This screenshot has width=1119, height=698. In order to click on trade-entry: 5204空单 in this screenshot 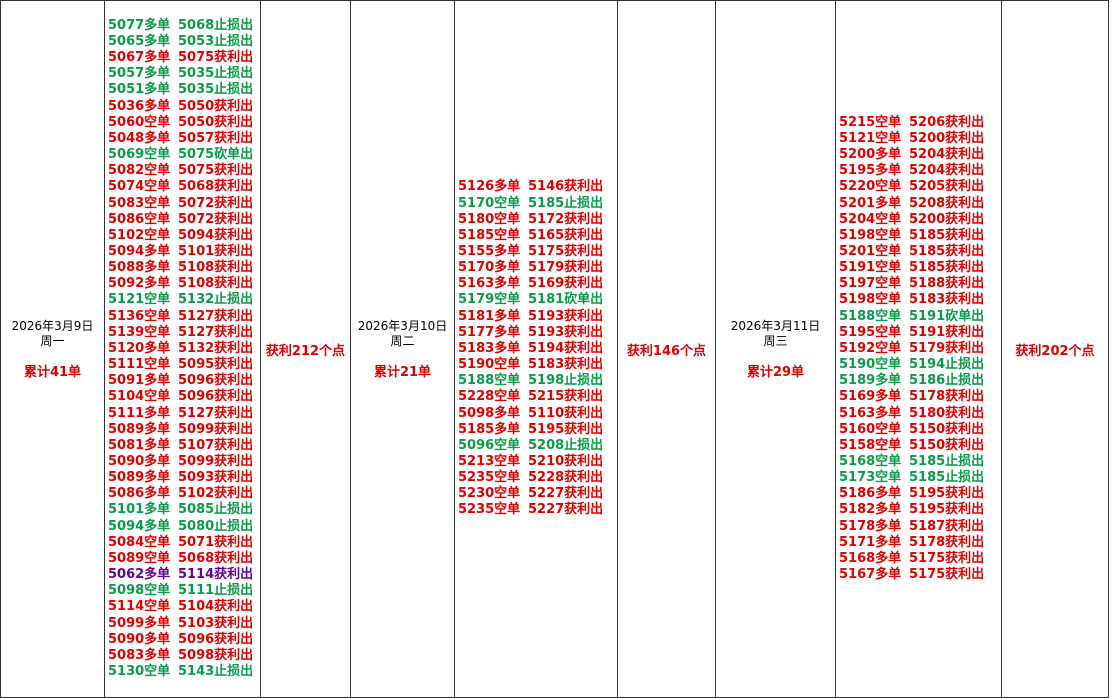, I will do `click(870, 219)`.